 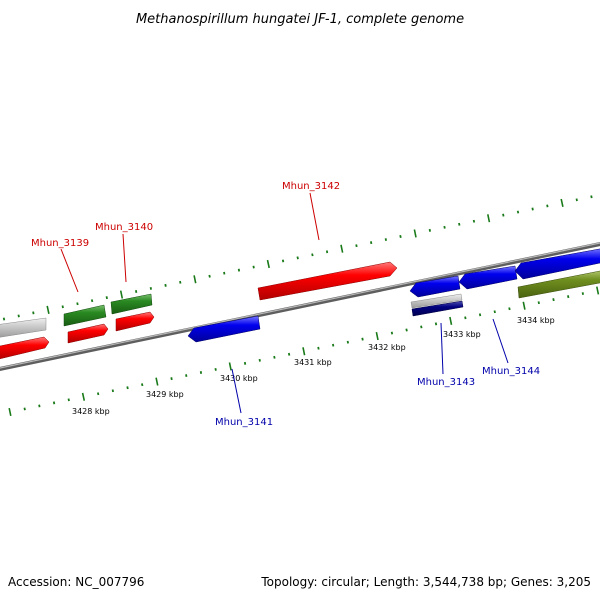 I want to click on gene-label-mhun-3139: Mhun_3139, so click(x=60, y=243).